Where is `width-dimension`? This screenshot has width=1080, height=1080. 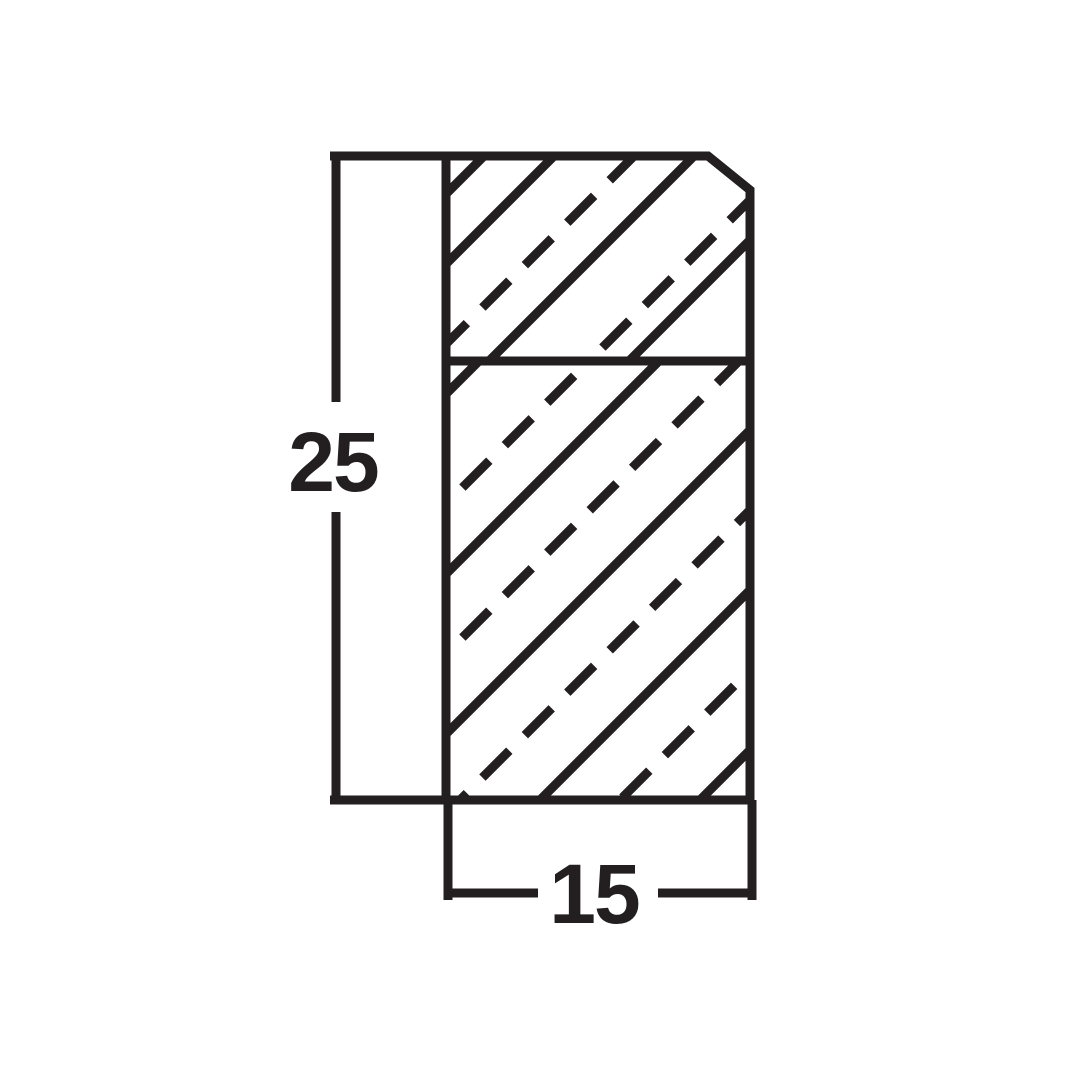
width-dimension is located at coordinates (600, 850).